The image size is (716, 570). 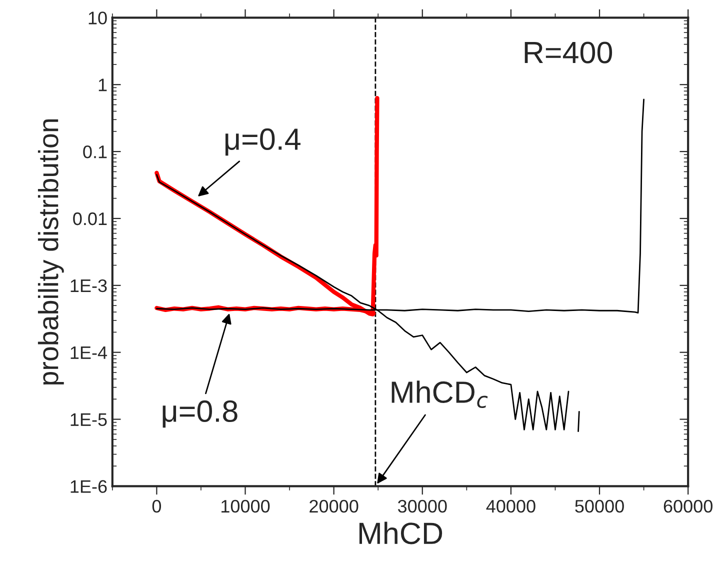 I want to click on annotation: R=400, so click(x=568, y=53).